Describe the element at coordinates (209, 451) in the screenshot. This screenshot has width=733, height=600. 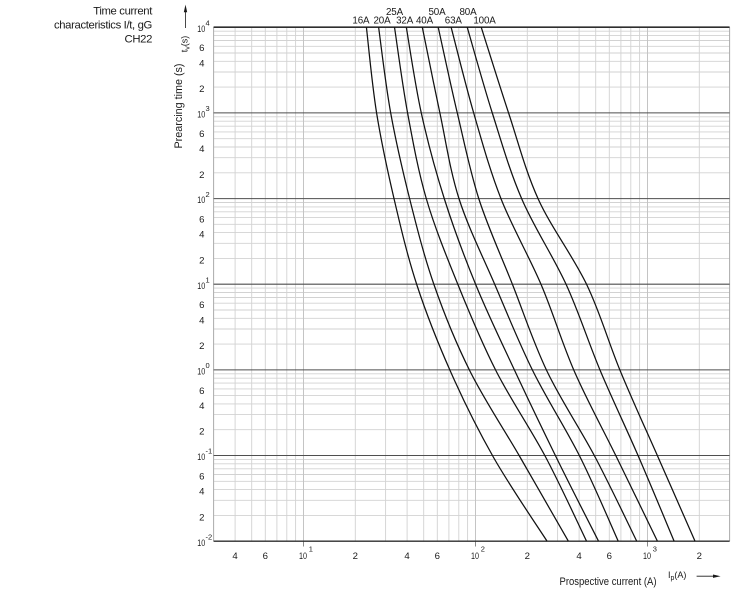
I see `svg-text: -1` at that location.